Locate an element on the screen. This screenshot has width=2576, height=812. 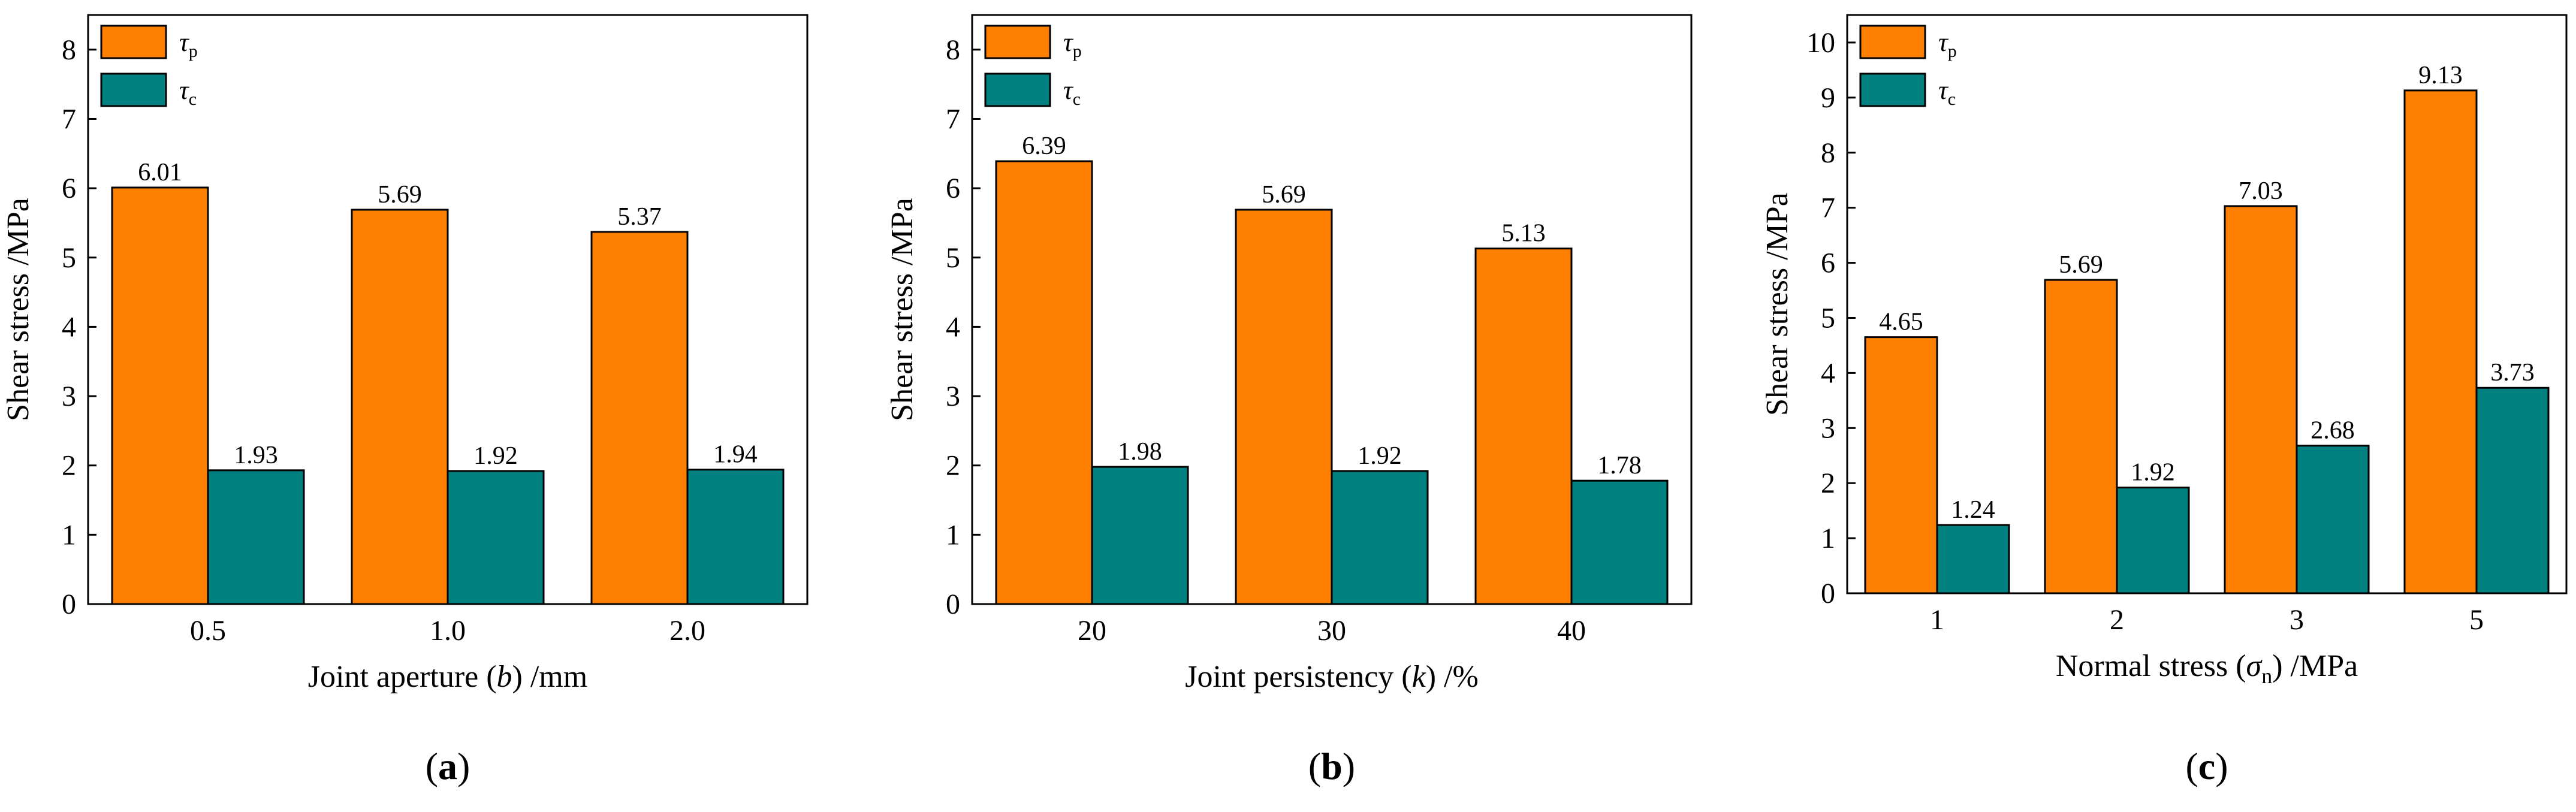
bar-tau-c-2.0 is located at coordinates (736, 537).